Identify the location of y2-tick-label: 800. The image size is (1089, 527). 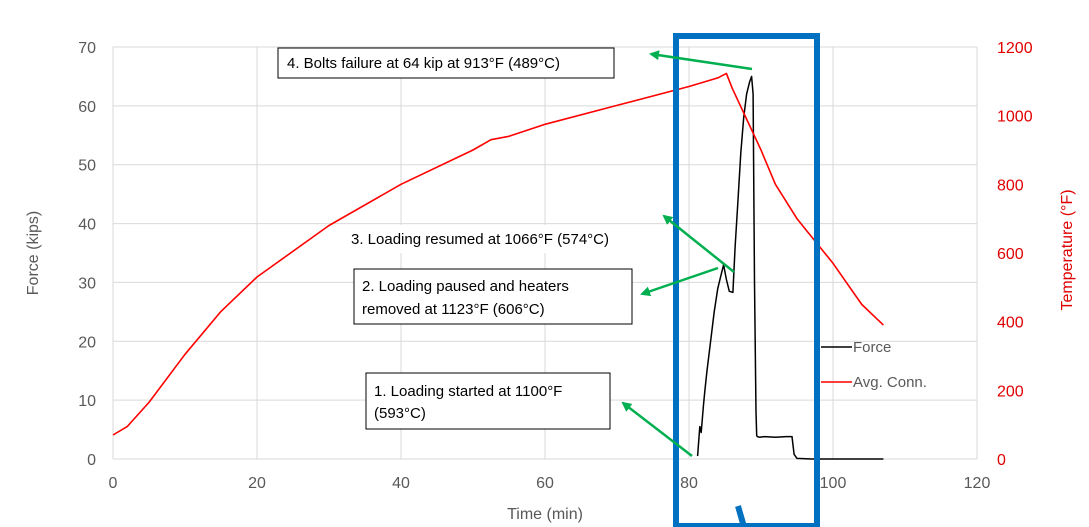
(1010, 185).